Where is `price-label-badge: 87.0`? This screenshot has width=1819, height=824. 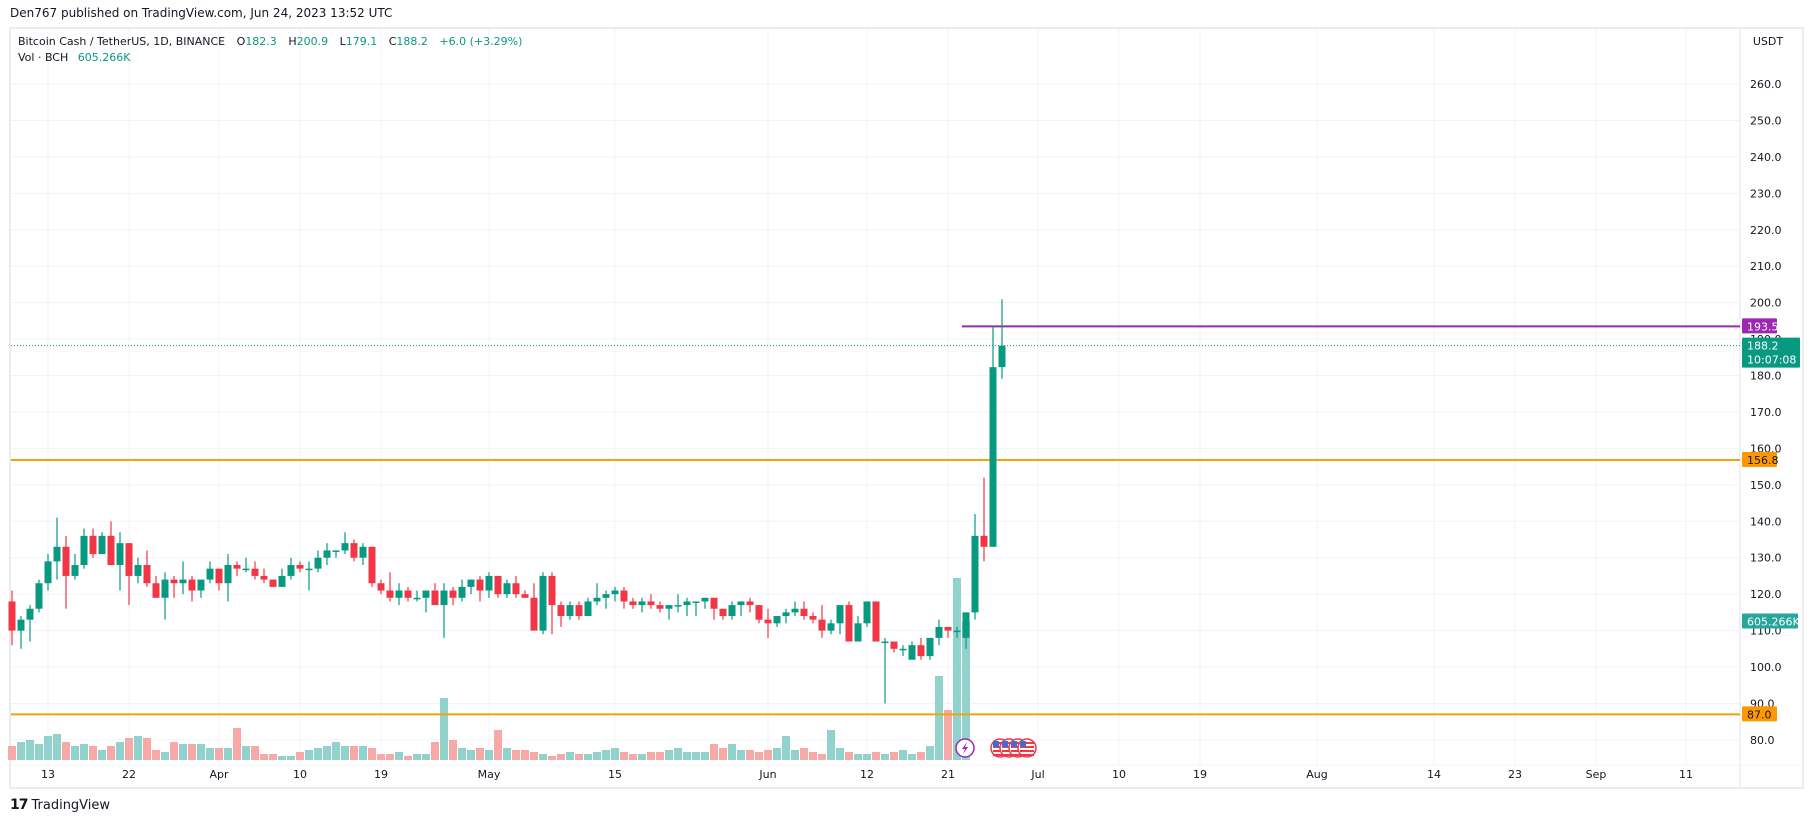
price-label-badge: 87.0 is located at coordinates (1759, 714).